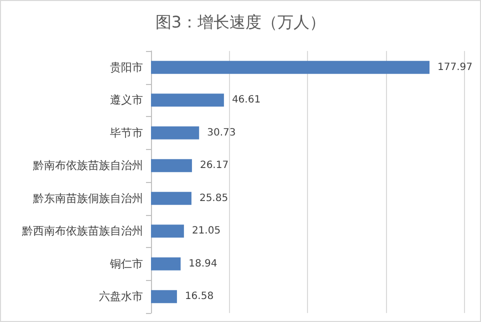 The image size is (481, 322). What do you see at coordinates (246, 100) in the screenshot?
I see `data-label: 46.61` at bounding box center [246, 100].